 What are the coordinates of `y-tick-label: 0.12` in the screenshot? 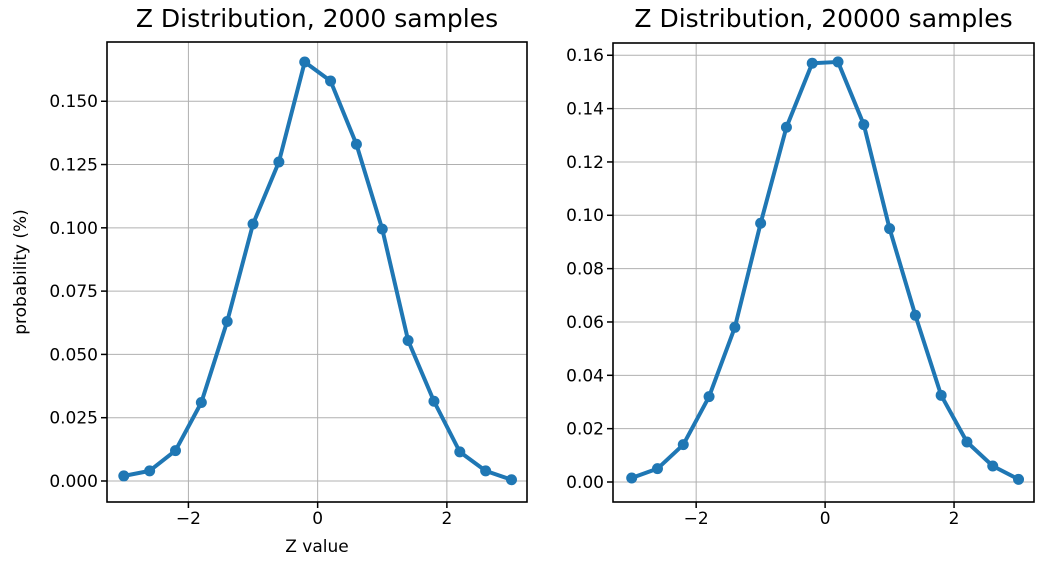 It's located at (585, 163).